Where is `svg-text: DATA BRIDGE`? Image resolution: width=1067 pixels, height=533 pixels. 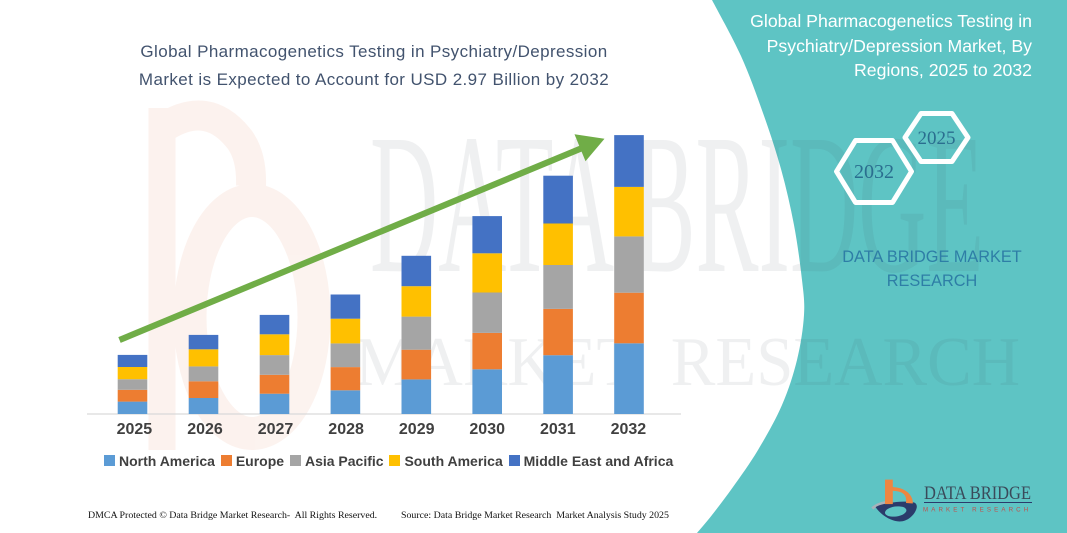 svg-text: DATA BRIDGE is located at coordinates (977, 494).